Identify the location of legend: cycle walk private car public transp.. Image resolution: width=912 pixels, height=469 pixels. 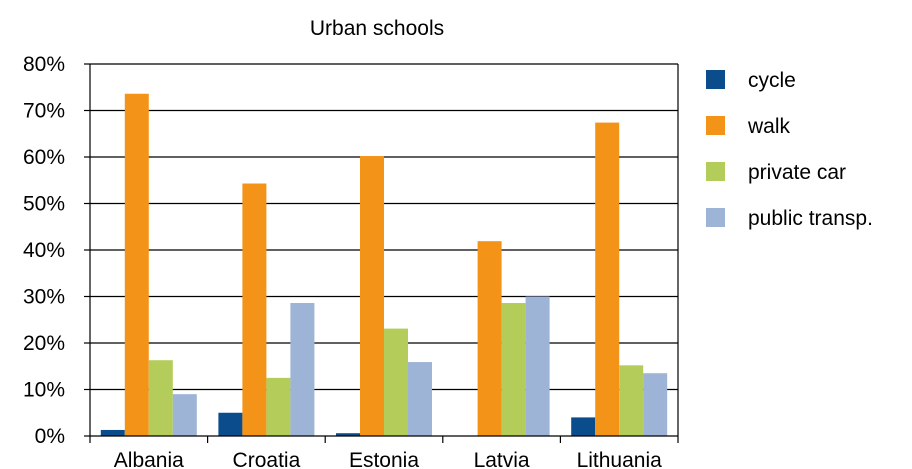
(789, 149).